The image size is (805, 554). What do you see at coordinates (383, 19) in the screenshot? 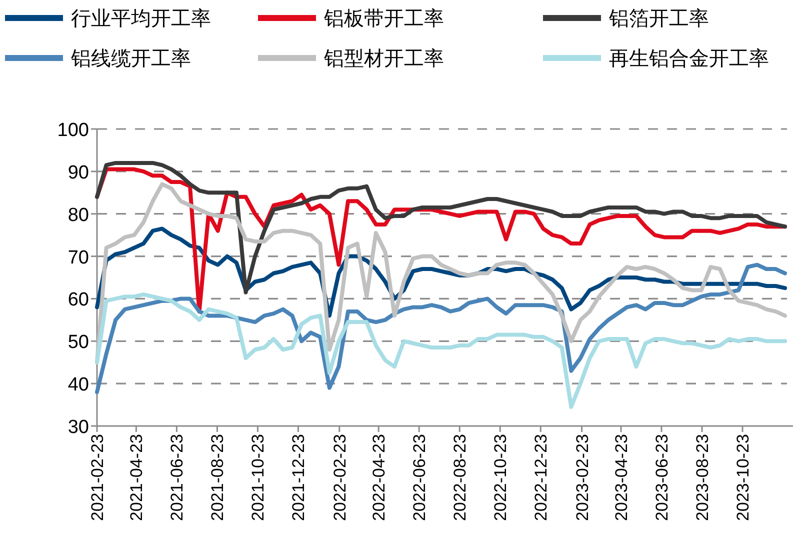
I see `legend-label: 铝板带开工率` at bounding box center [383, 19].